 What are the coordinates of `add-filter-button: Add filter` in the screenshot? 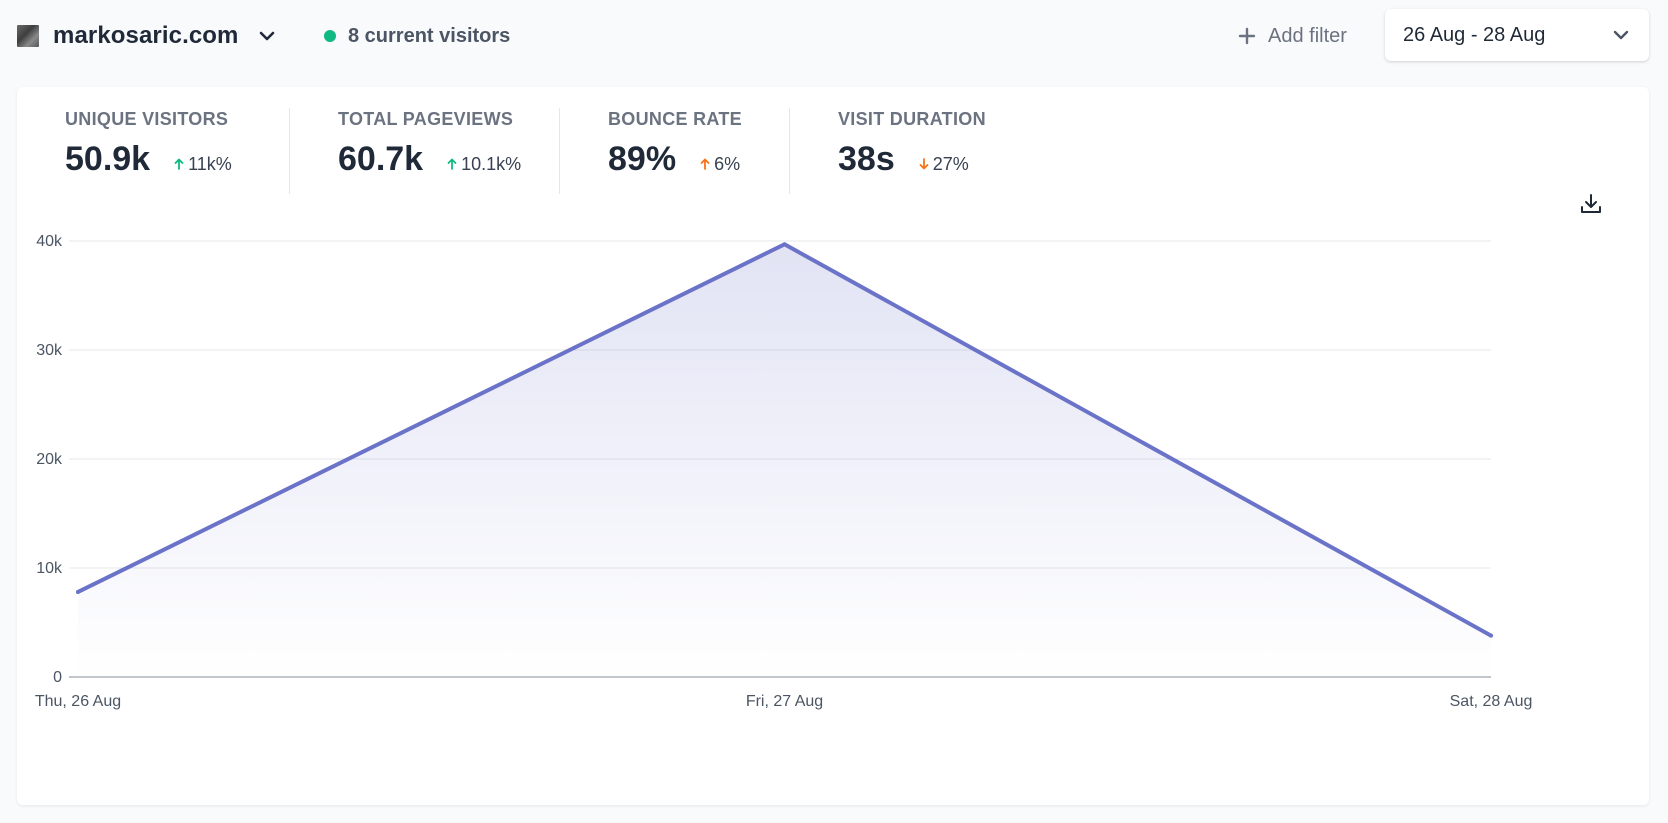 It's located at (1292, 36).